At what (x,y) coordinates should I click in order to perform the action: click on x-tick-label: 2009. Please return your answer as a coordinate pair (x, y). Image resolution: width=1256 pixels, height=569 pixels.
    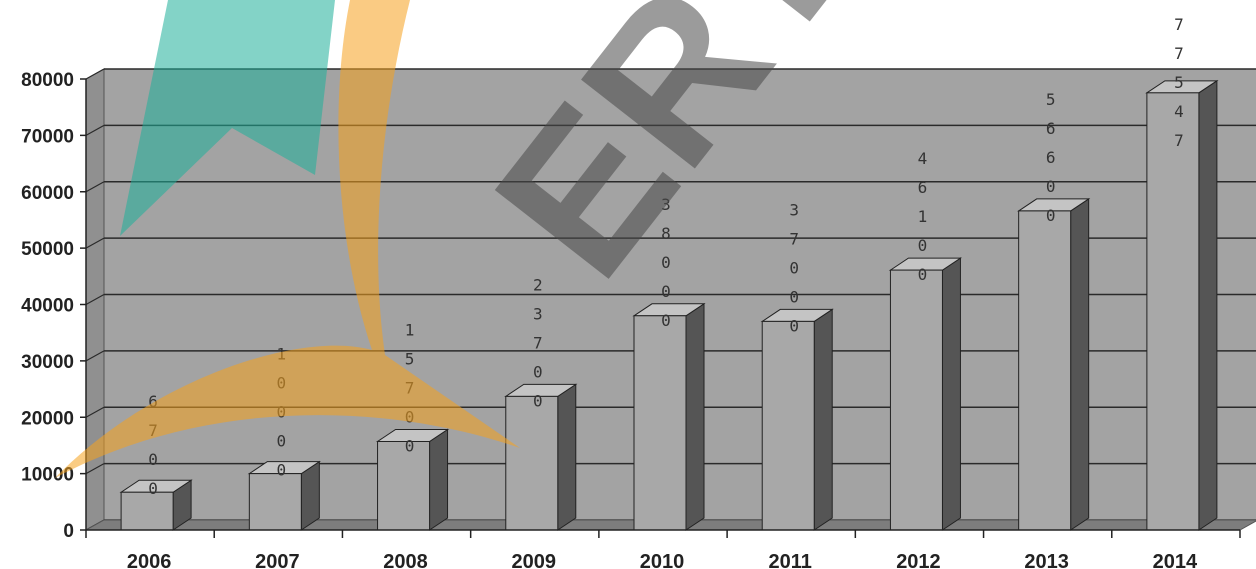
    Looking at the image, I should click on (534, 560).